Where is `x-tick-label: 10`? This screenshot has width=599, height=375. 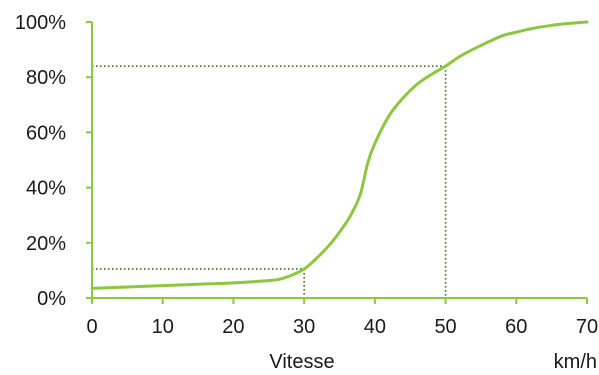
x-tick-label: 10 is located at coordinates (163, 327).